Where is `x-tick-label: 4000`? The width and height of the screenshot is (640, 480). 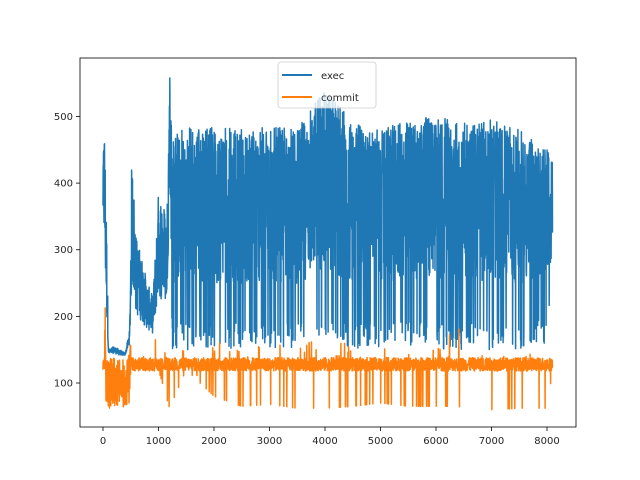
x-tick-label: 4000 is located at coordinates (324, 441).